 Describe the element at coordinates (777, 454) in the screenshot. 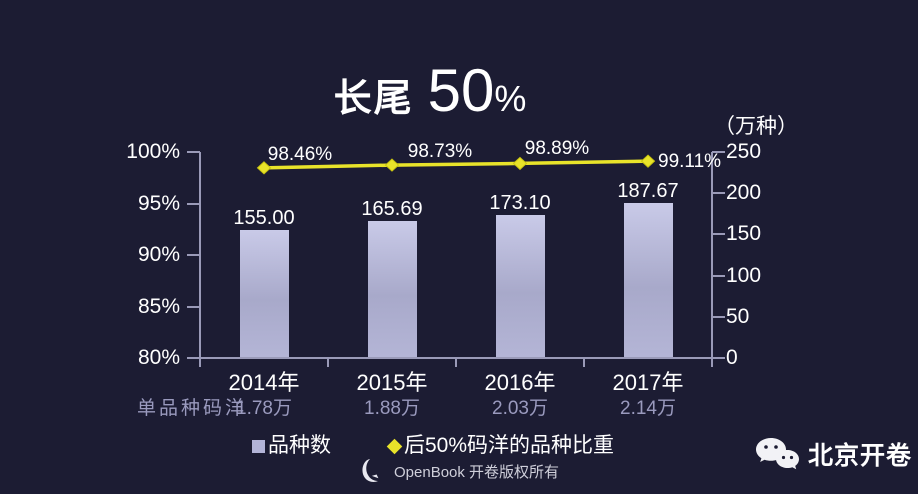

I see `wechat-icon` at that location.